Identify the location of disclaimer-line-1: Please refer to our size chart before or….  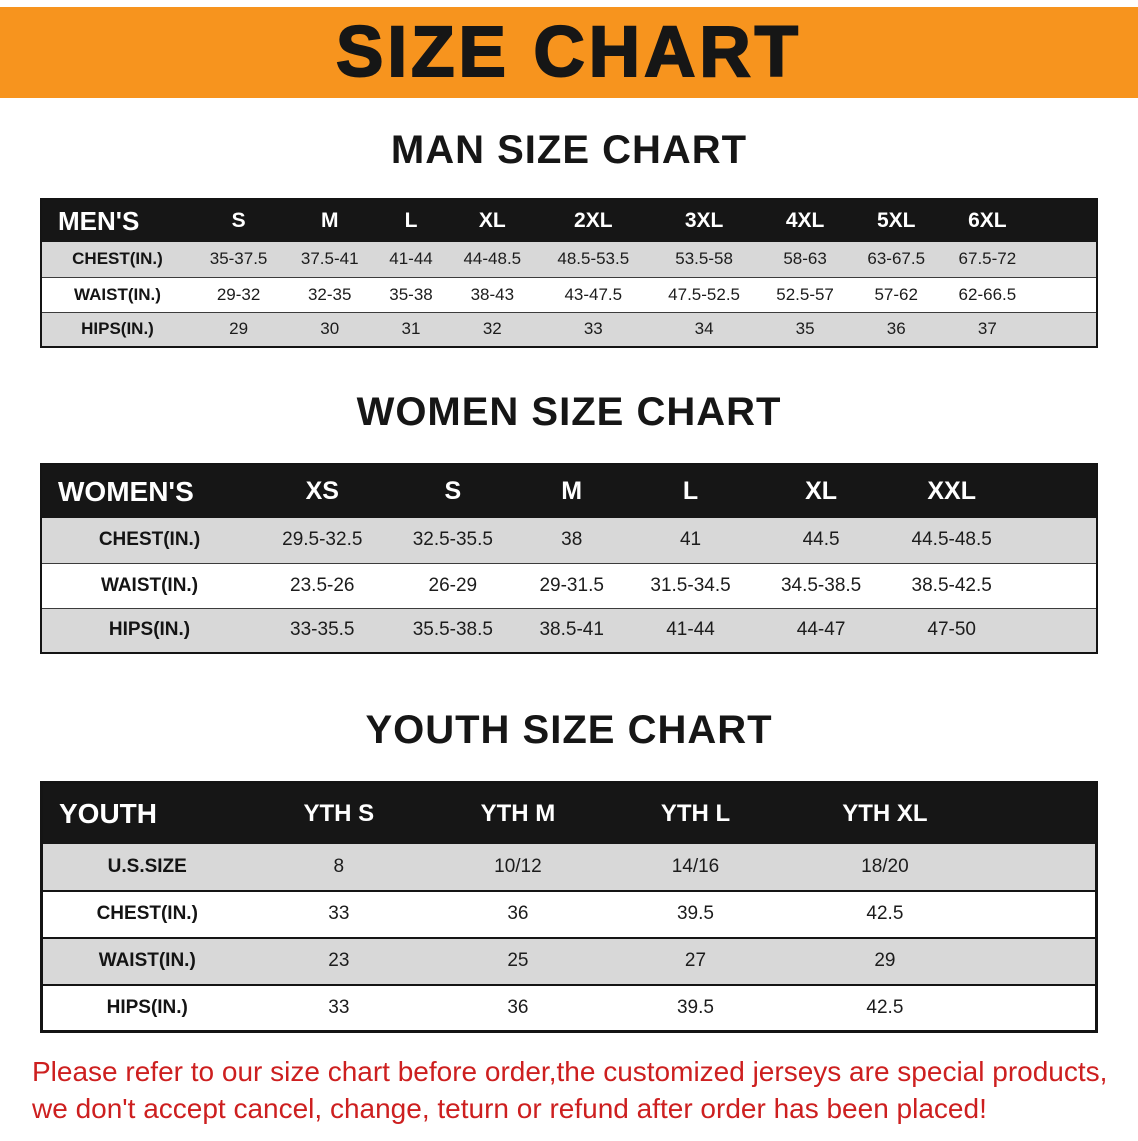
(570, 1071).